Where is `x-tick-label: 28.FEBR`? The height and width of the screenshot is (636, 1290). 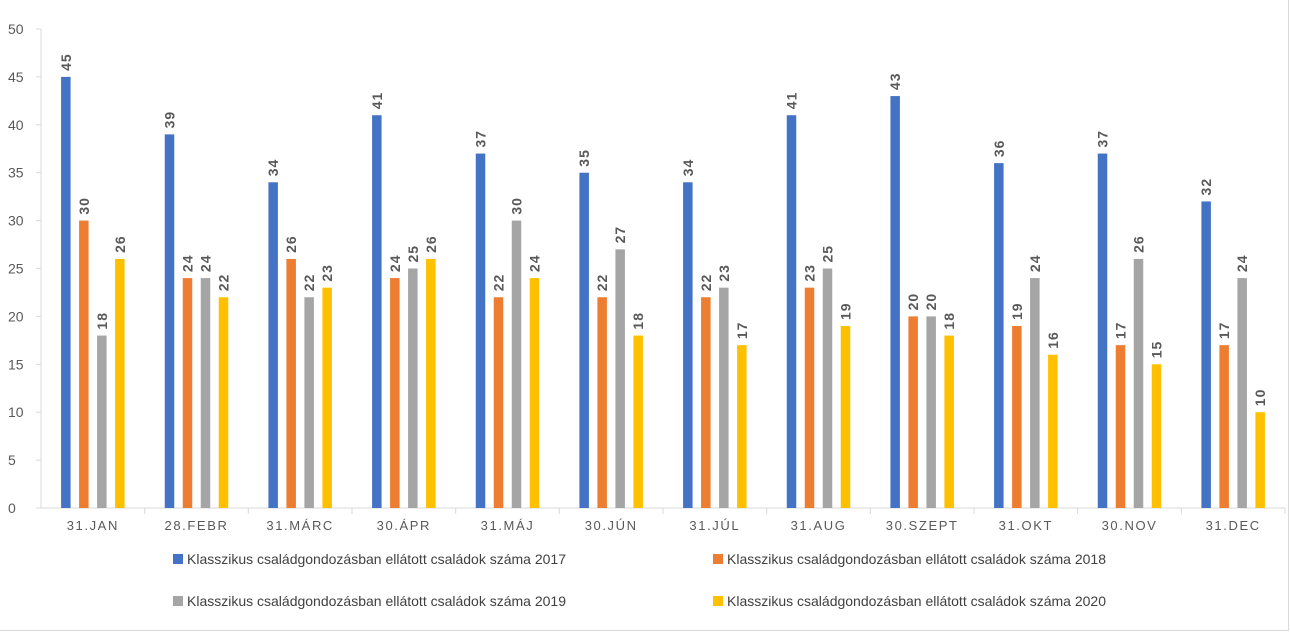 x-tick-label: 28.FEBR is located at coordinates (197, 525).